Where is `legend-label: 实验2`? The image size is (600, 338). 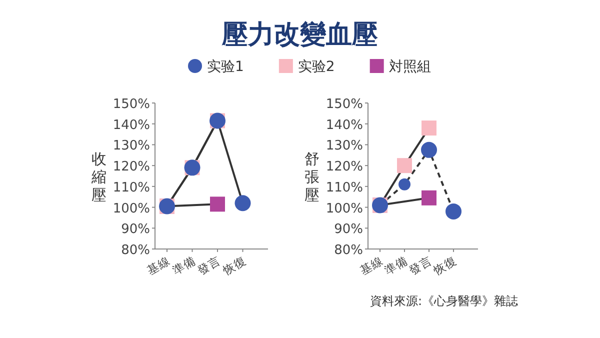 legend-label: 实验2 is located at coordinates (316, 67).